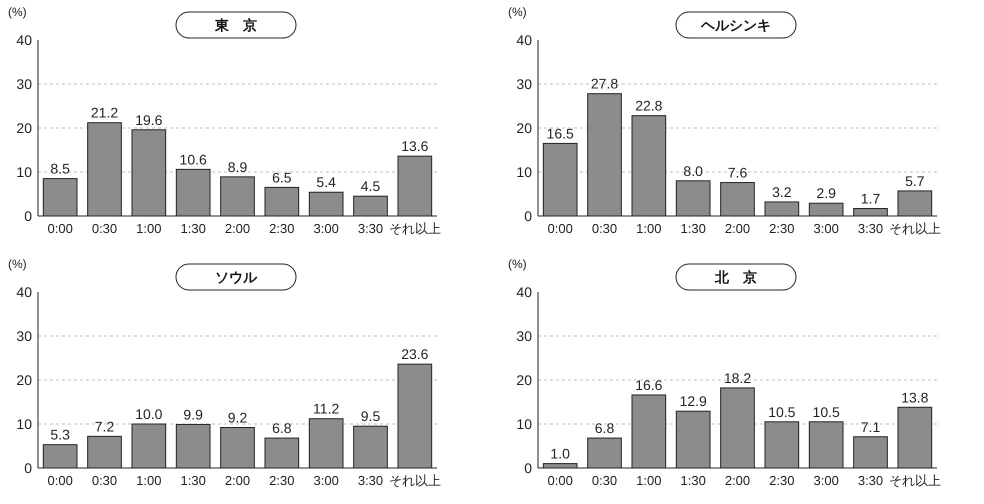 The image size is (984, 504). I want to click on data-label: 10.0, so click(149, 414).